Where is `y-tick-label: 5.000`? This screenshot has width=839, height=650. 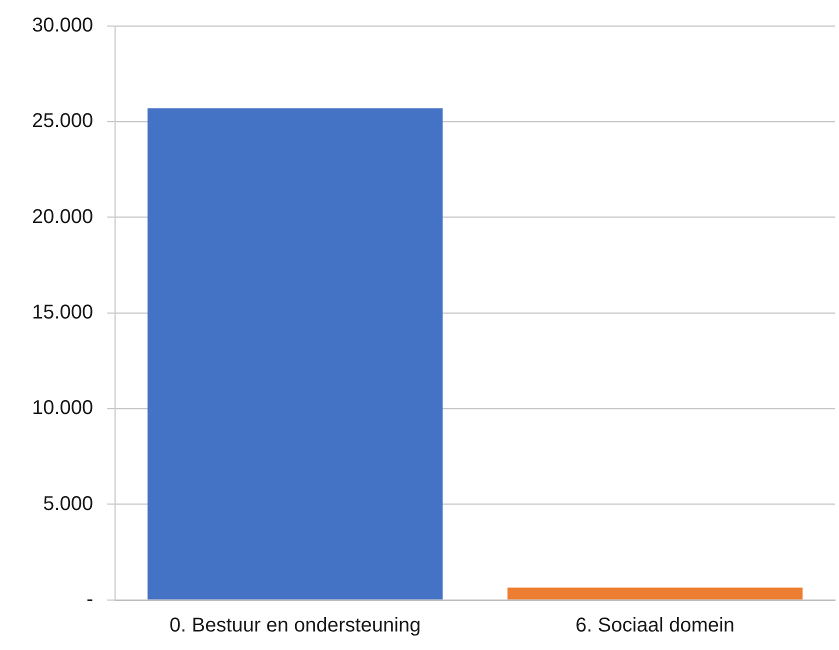
y-tick-label: 5.000 is located at coordinates (68, 503).